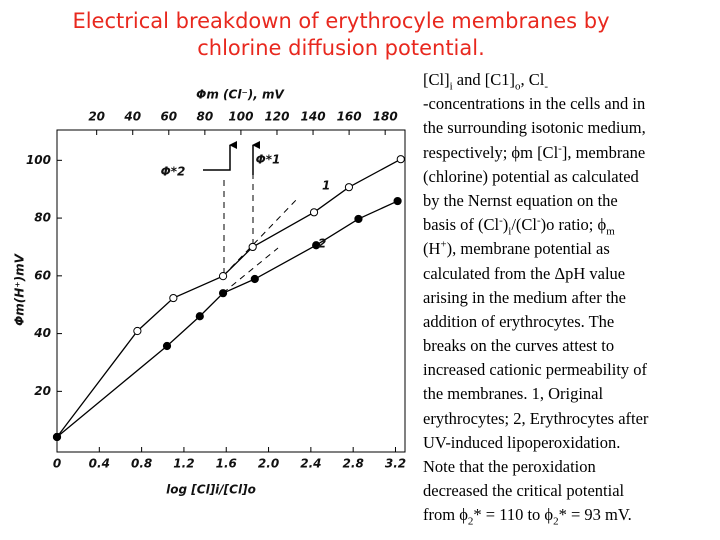 Image resolution: width=720 pixels, height=540 pixels. I want to click on x2-tick-label: 180, so click(385, 117).